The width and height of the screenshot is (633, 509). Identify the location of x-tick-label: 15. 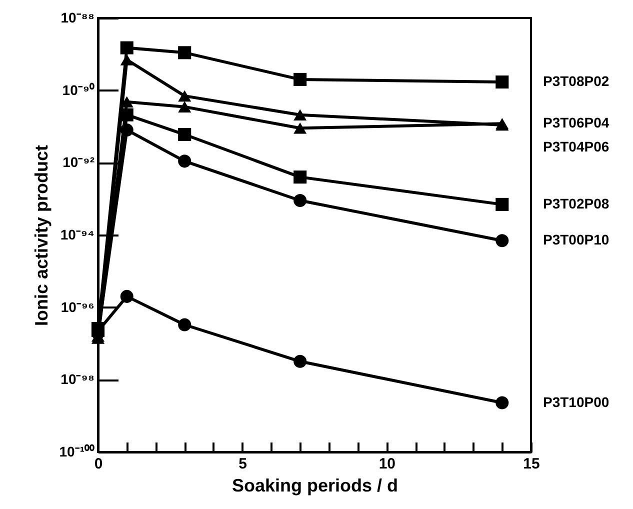
(531, 464).